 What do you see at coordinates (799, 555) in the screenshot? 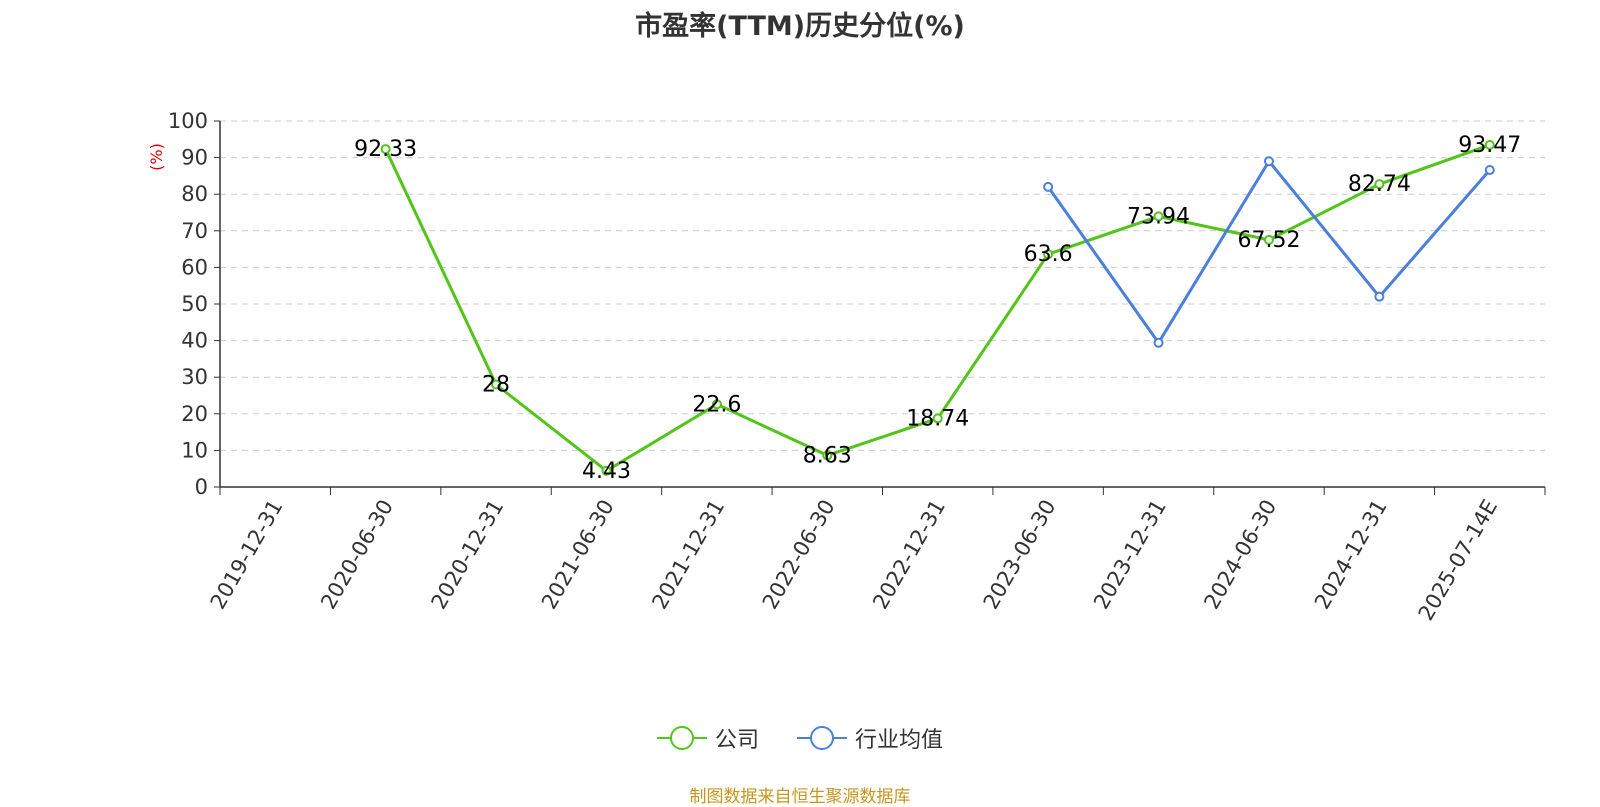
I see `x-tick-label: 2022-06-30` at bounding box center [799, 555].